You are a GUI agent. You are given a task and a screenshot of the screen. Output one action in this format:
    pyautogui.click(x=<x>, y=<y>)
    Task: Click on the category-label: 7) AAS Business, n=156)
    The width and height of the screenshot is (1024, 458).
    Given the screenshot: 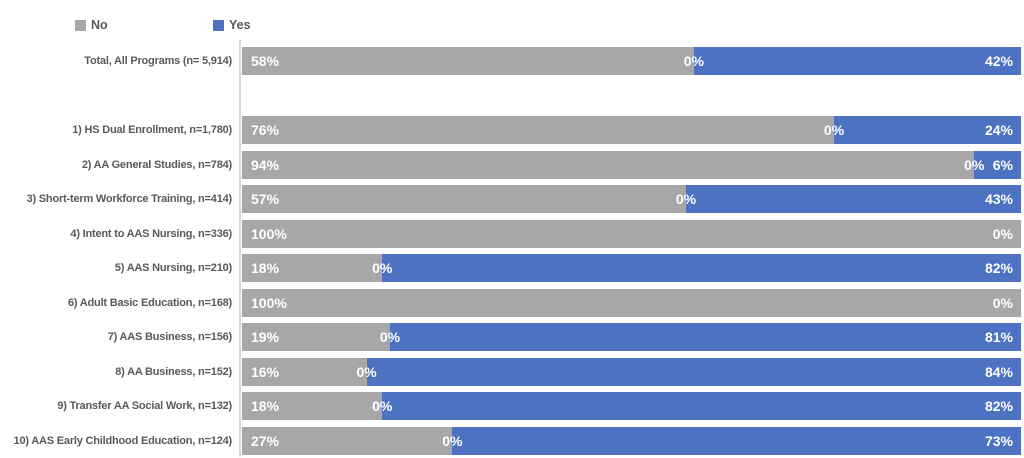 What is the action you would take?
    pyautogui.click(x=169, y=337)
    